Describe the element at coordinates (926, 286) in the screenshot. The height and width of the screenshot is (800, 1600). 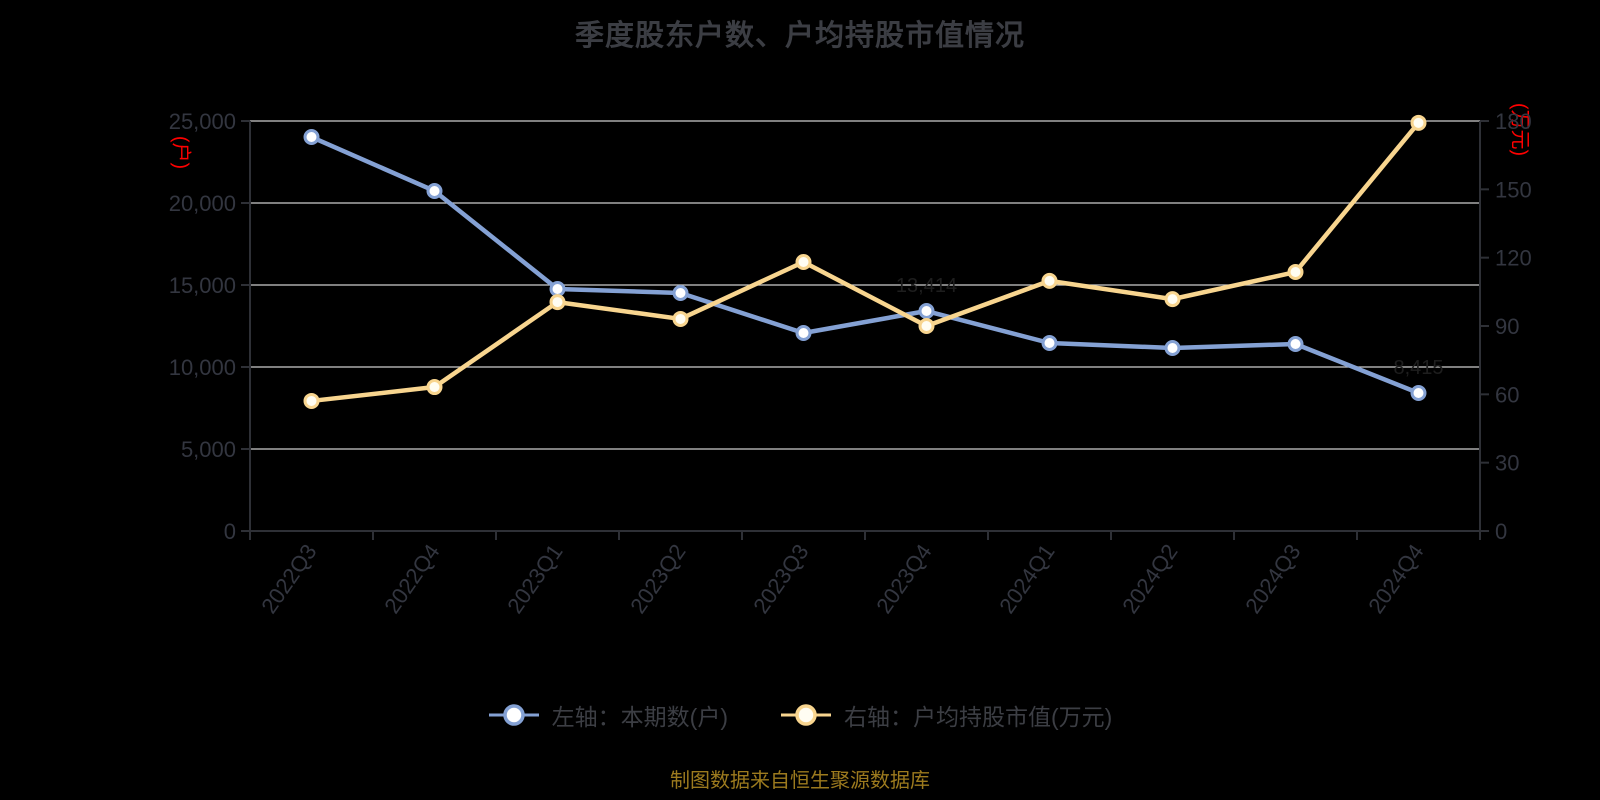
I see `data-point-label: 13,414` at that location.